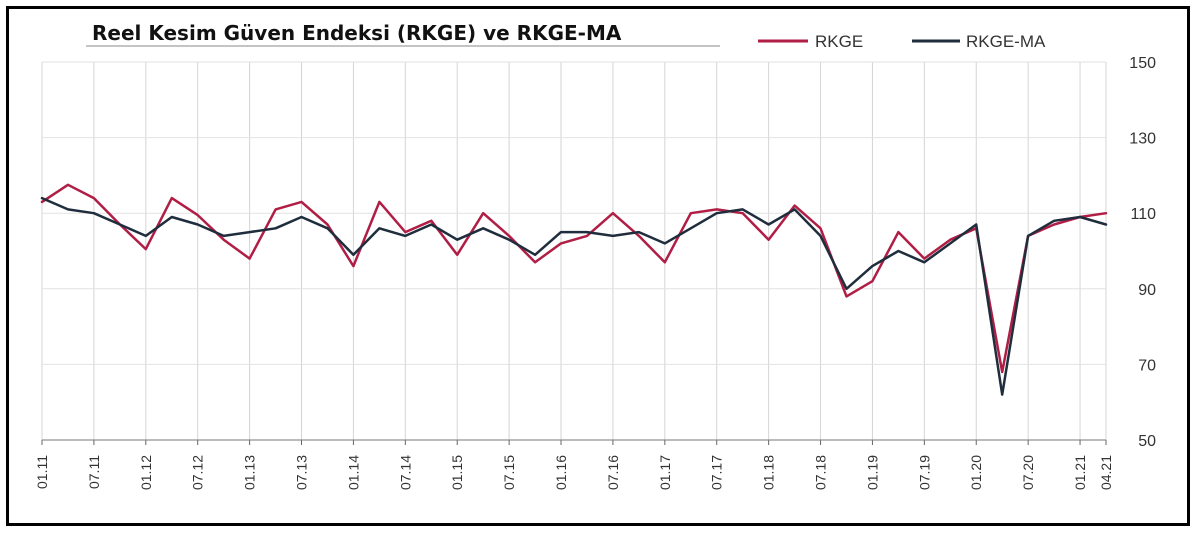  Describe the element at coordinates (94, 472) in the screenshot. I see `x-tick-label: 07.11` at that location.